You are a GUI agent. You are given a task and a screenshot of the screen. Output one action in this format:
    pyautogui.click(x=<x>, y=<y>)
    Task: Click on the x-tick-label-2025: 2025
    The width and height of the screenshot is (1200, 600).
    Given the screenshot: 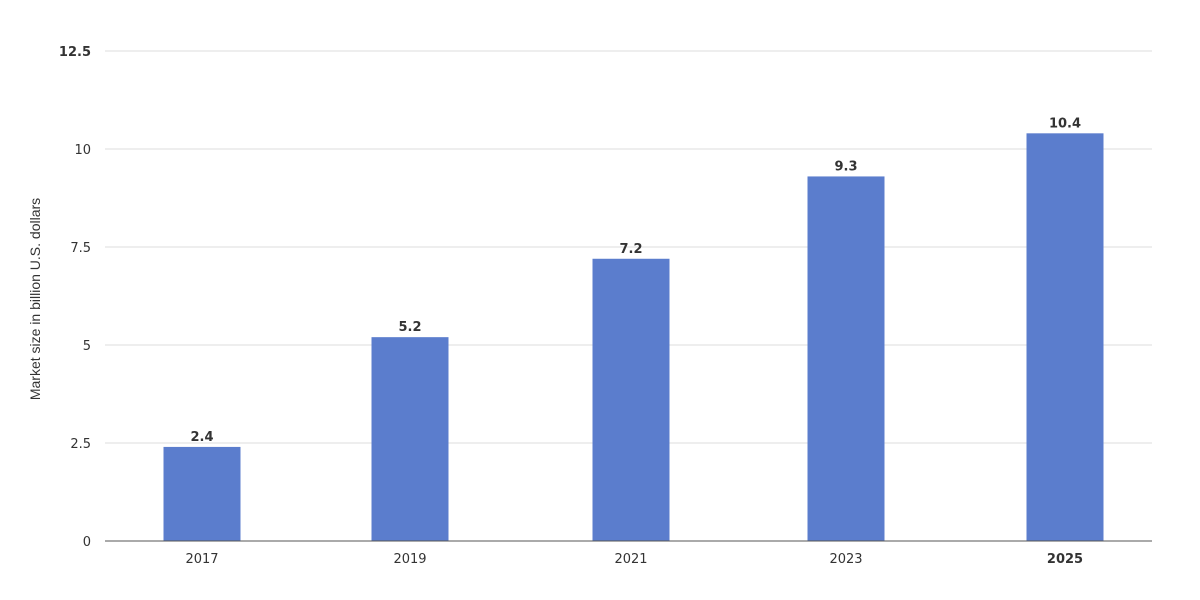 What is the action you would take?
    pyautogui.click(x=1065, y=559)
    